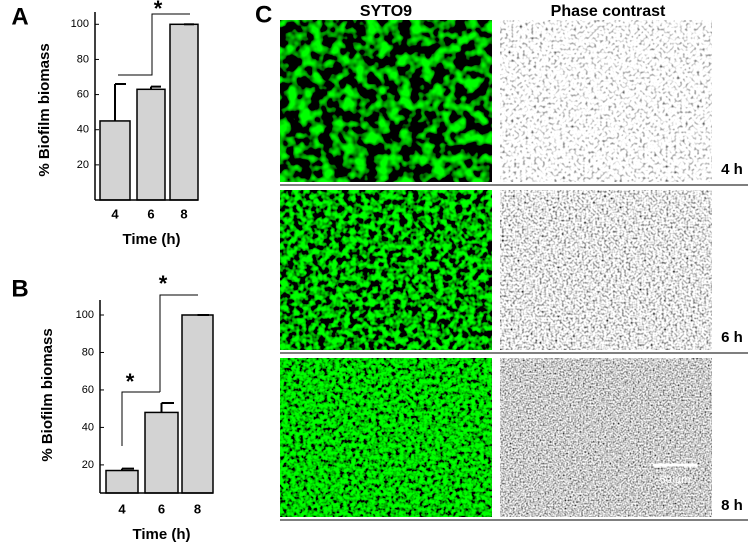 The width and height of the screenshot is (750, 551). I want to click on panel-label: B, so click(19, 288).